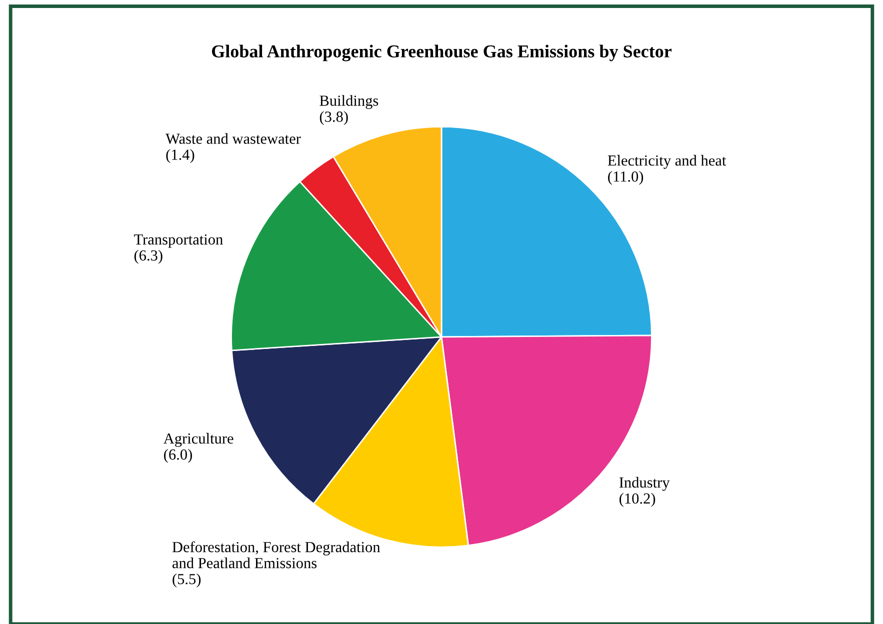 The height and width of the screenshot is (624, 883). Describe the element at coordinates (442, 53) in the screenshot. I see `chart-title: Global Anthropogenic Greenhouse Gas Emissions by Sector` at that location.